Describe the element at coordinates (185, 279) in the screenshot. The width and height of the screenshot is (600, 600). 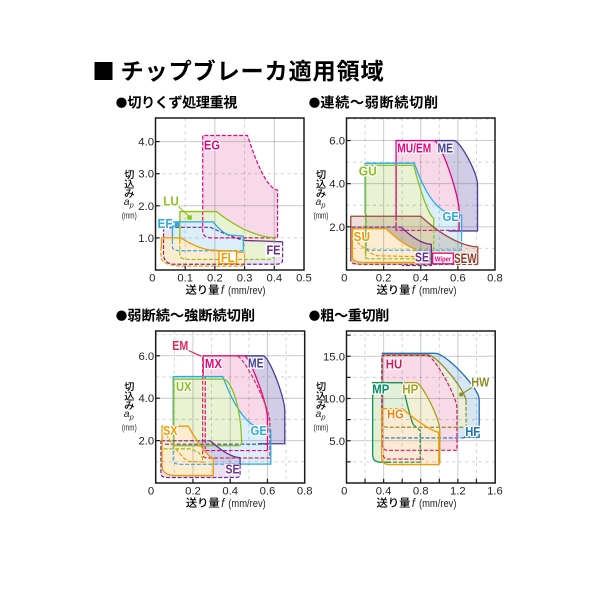
I see `svg-text: 0.1` at that location.